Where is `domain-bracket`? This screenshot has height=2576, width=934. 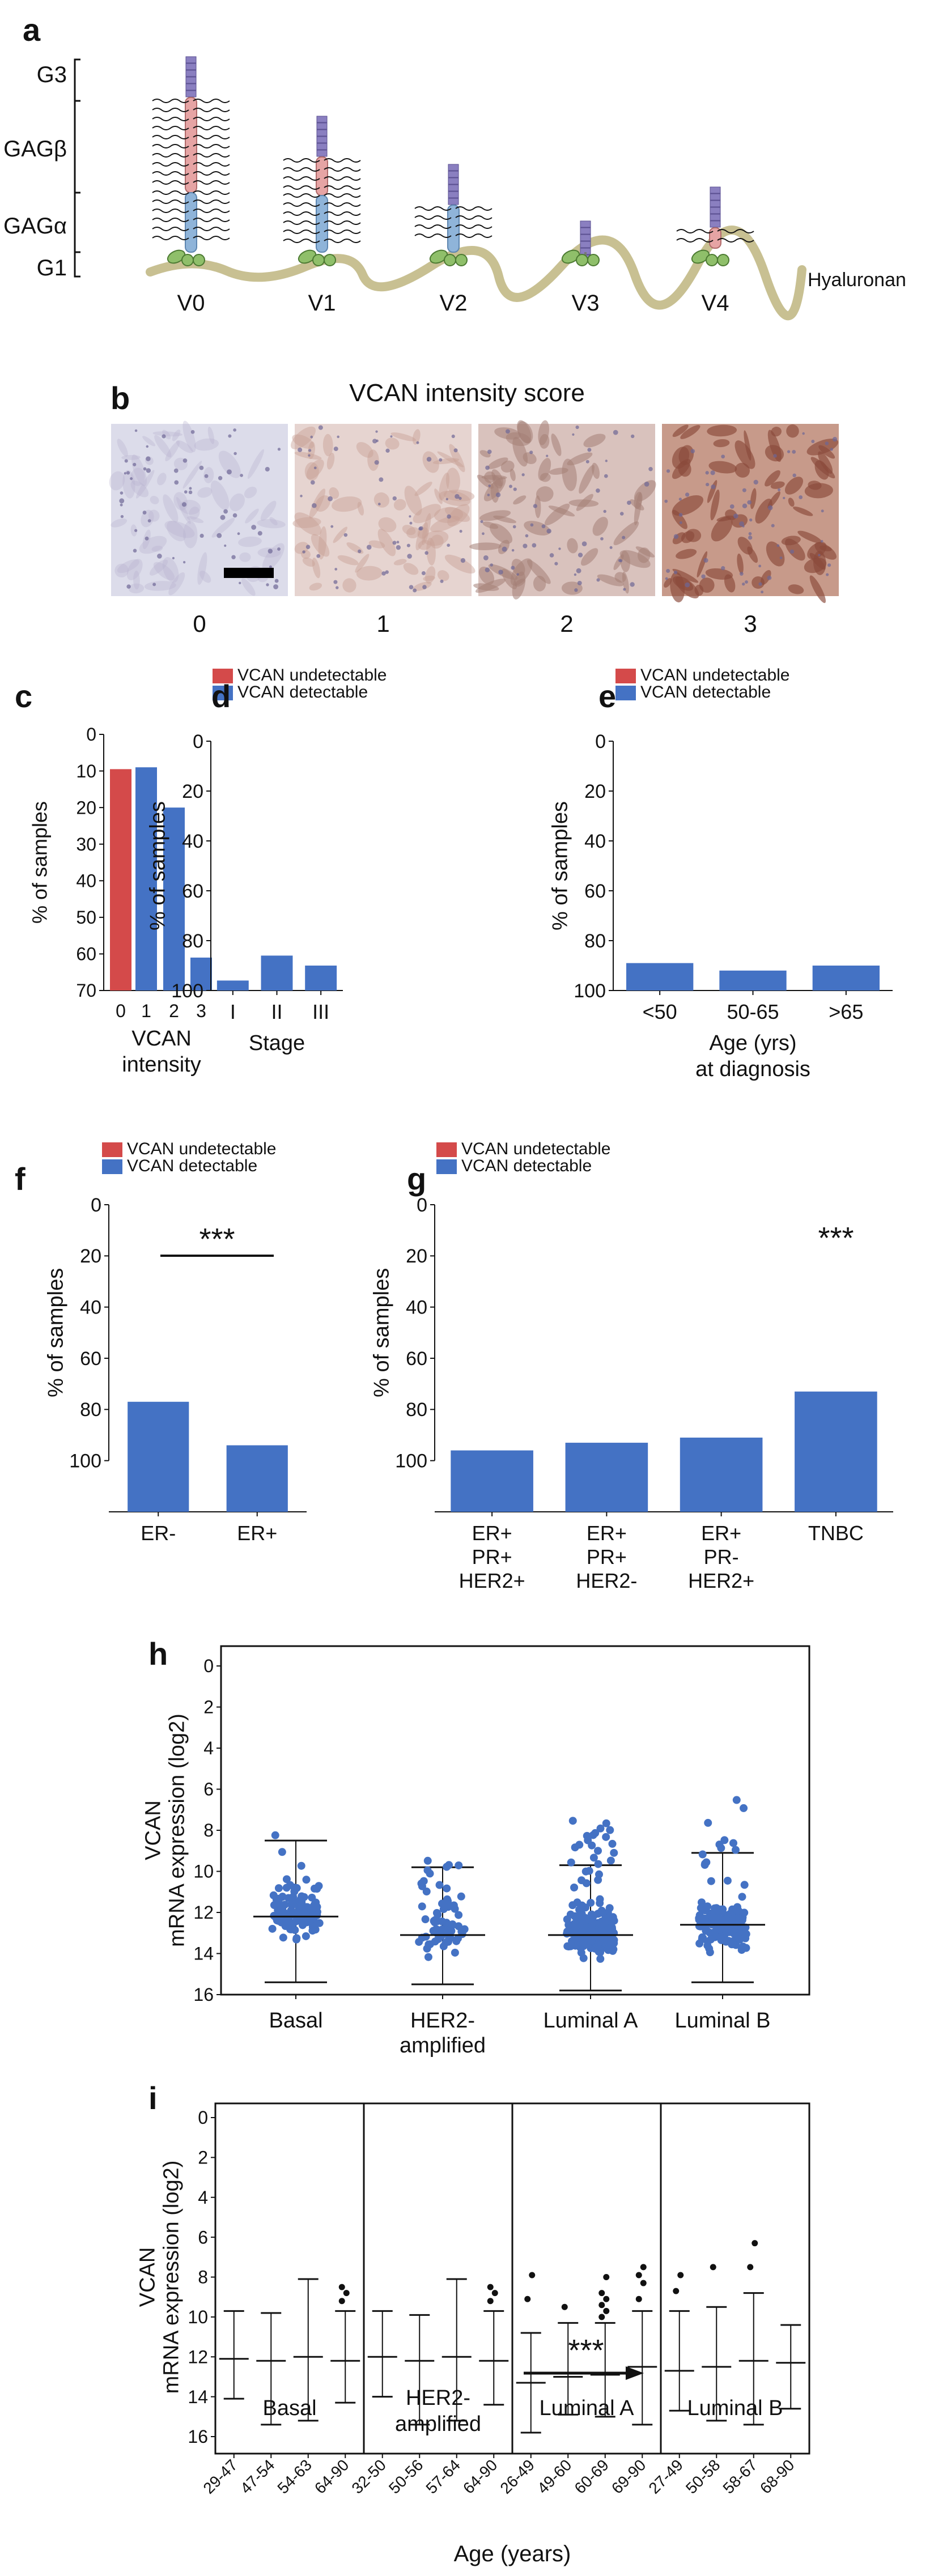
domain-bracket is located at coordinates (77, 222).